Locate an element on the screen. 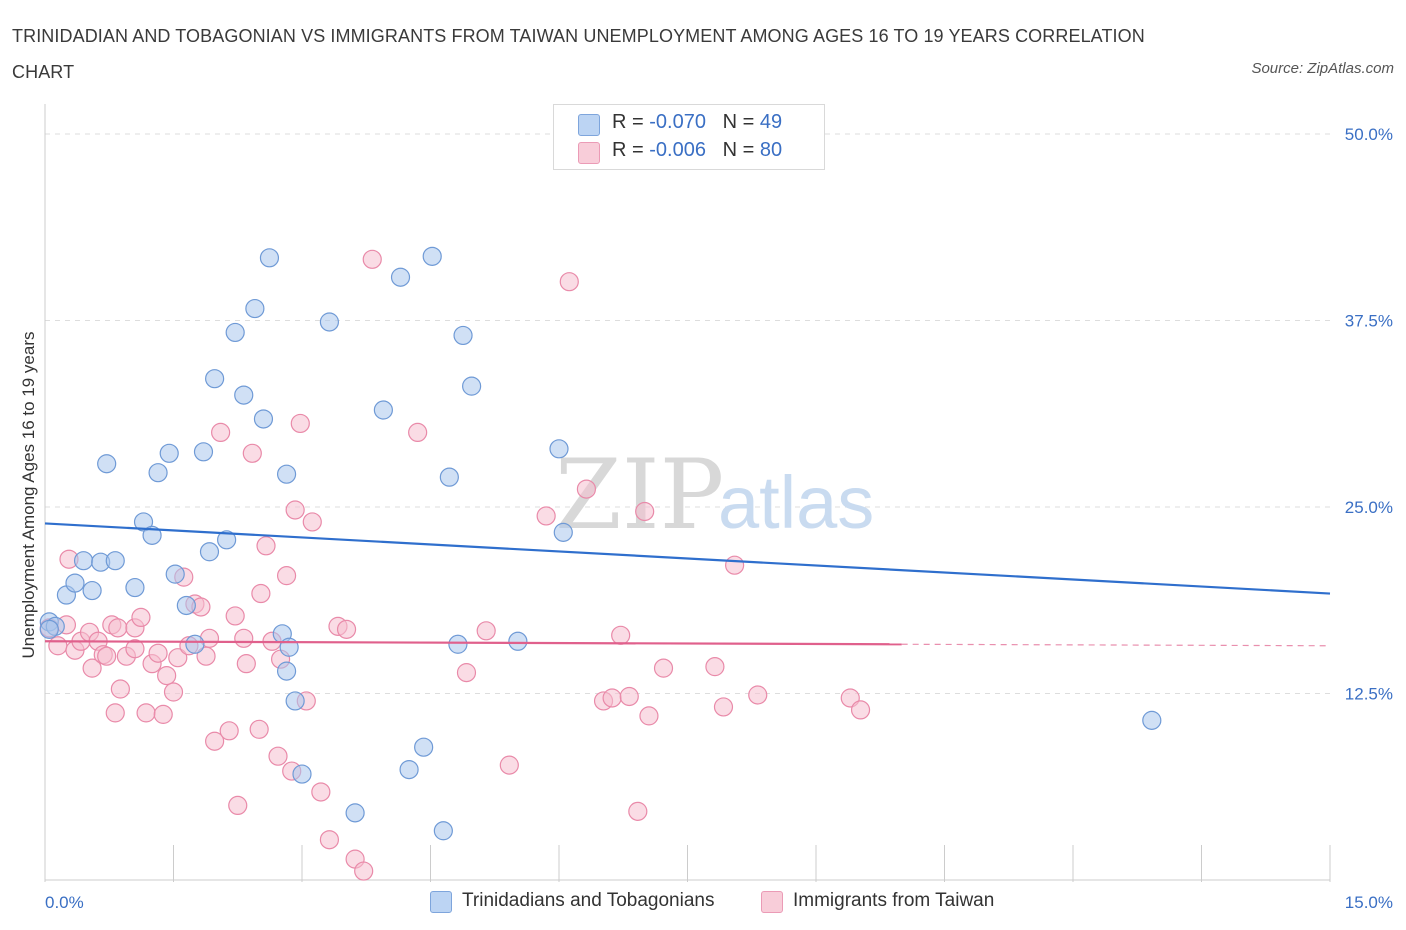 The width and height of the screenshot is (1406, 930). legend-swatch-pink is located at coordinates (589, 153).